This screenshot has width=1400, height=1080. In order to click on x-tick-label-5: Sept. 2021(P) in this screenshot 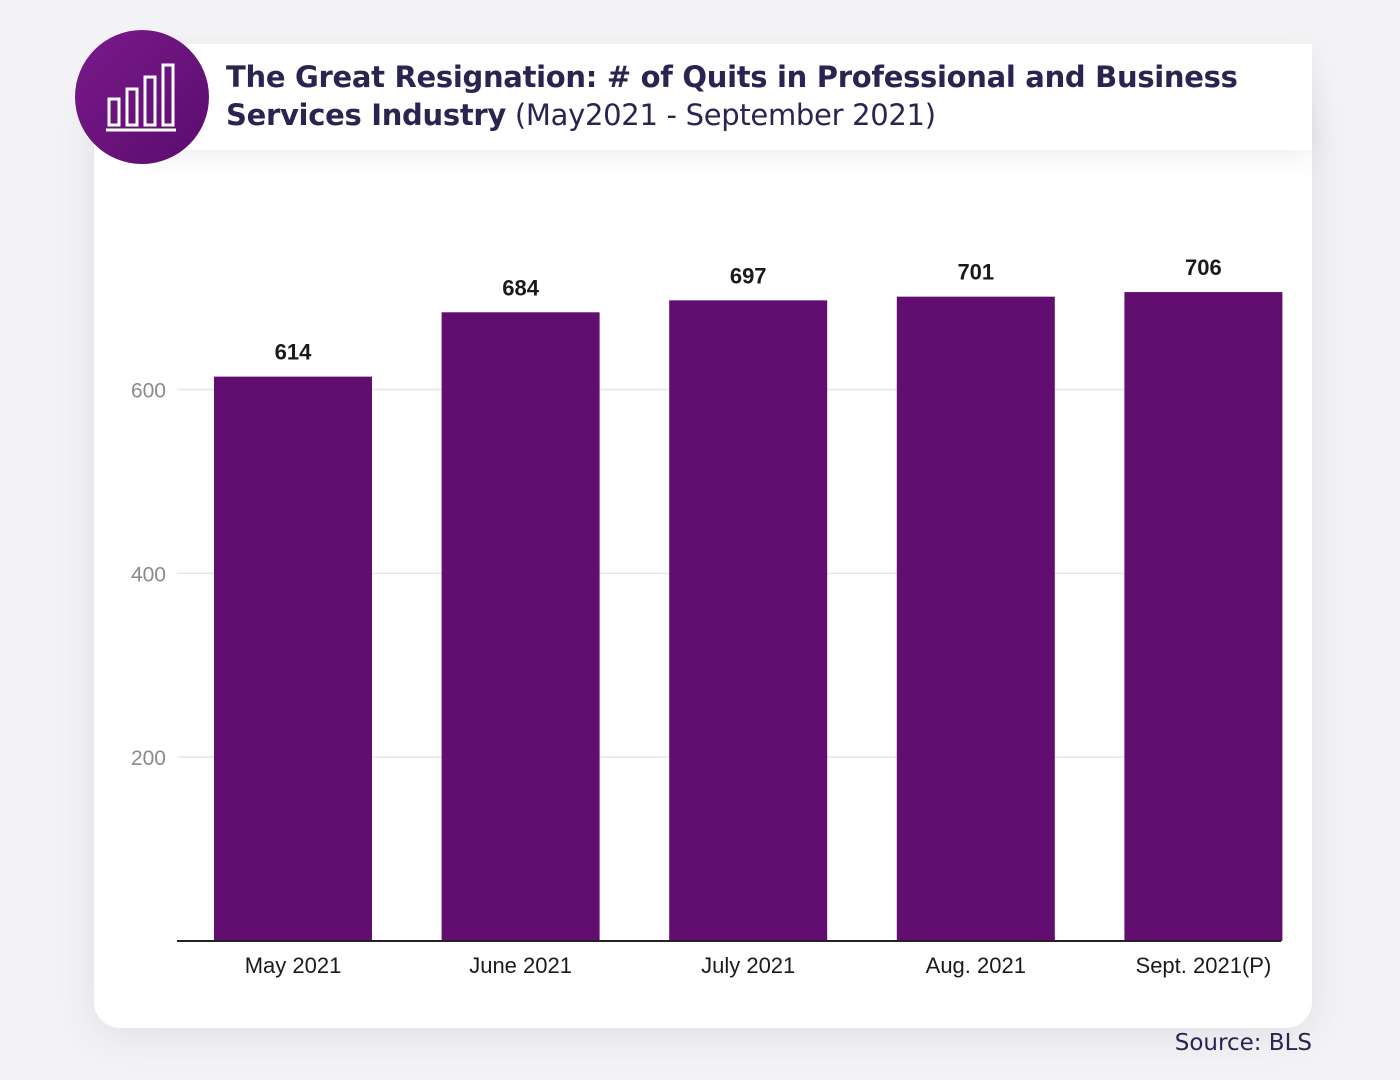, I will do `click(1204, 965)`.